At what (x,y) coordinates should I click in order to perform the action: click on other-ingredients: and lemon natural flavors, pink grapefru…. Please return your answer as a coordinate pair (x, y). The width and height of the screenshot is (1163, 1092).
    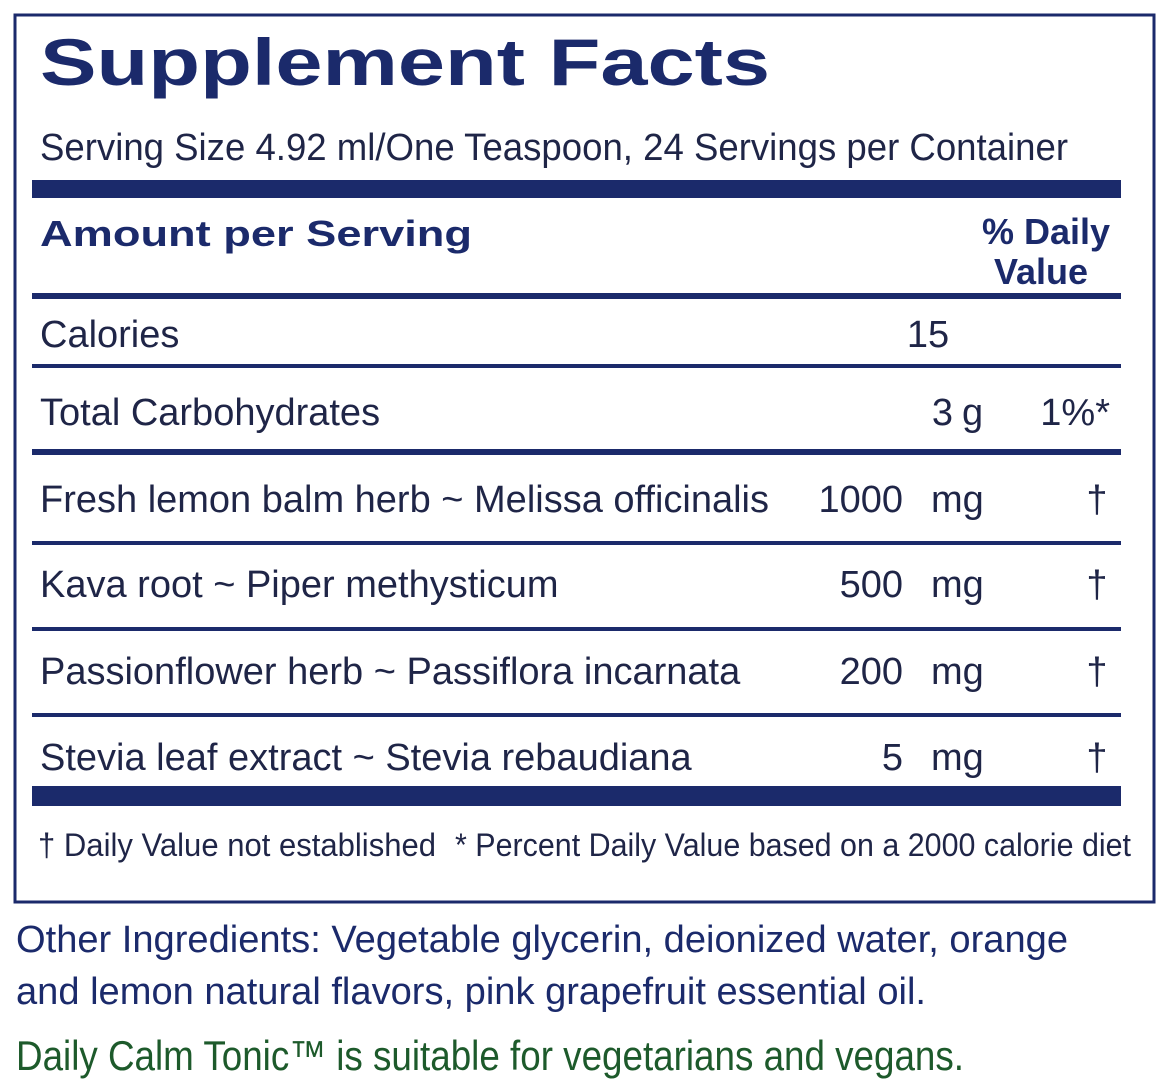
    Looking at the image, I should click on (471, 992).